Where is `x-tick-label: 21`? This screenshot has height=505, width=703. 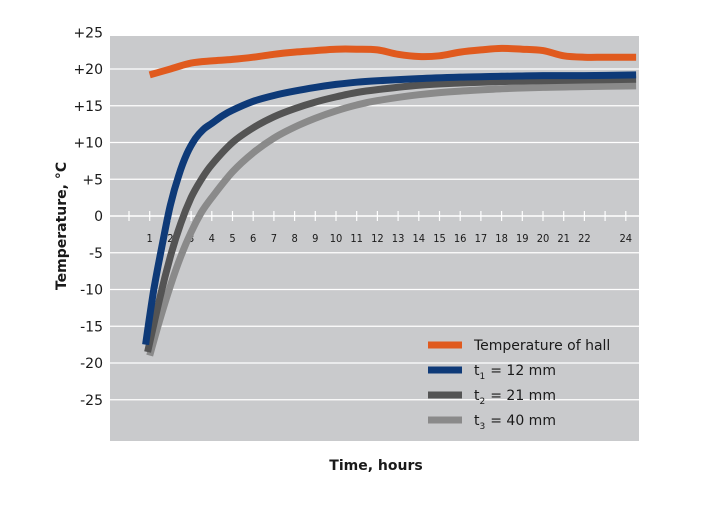 x-tick-label: 21 is located at coordinates (563, 238).